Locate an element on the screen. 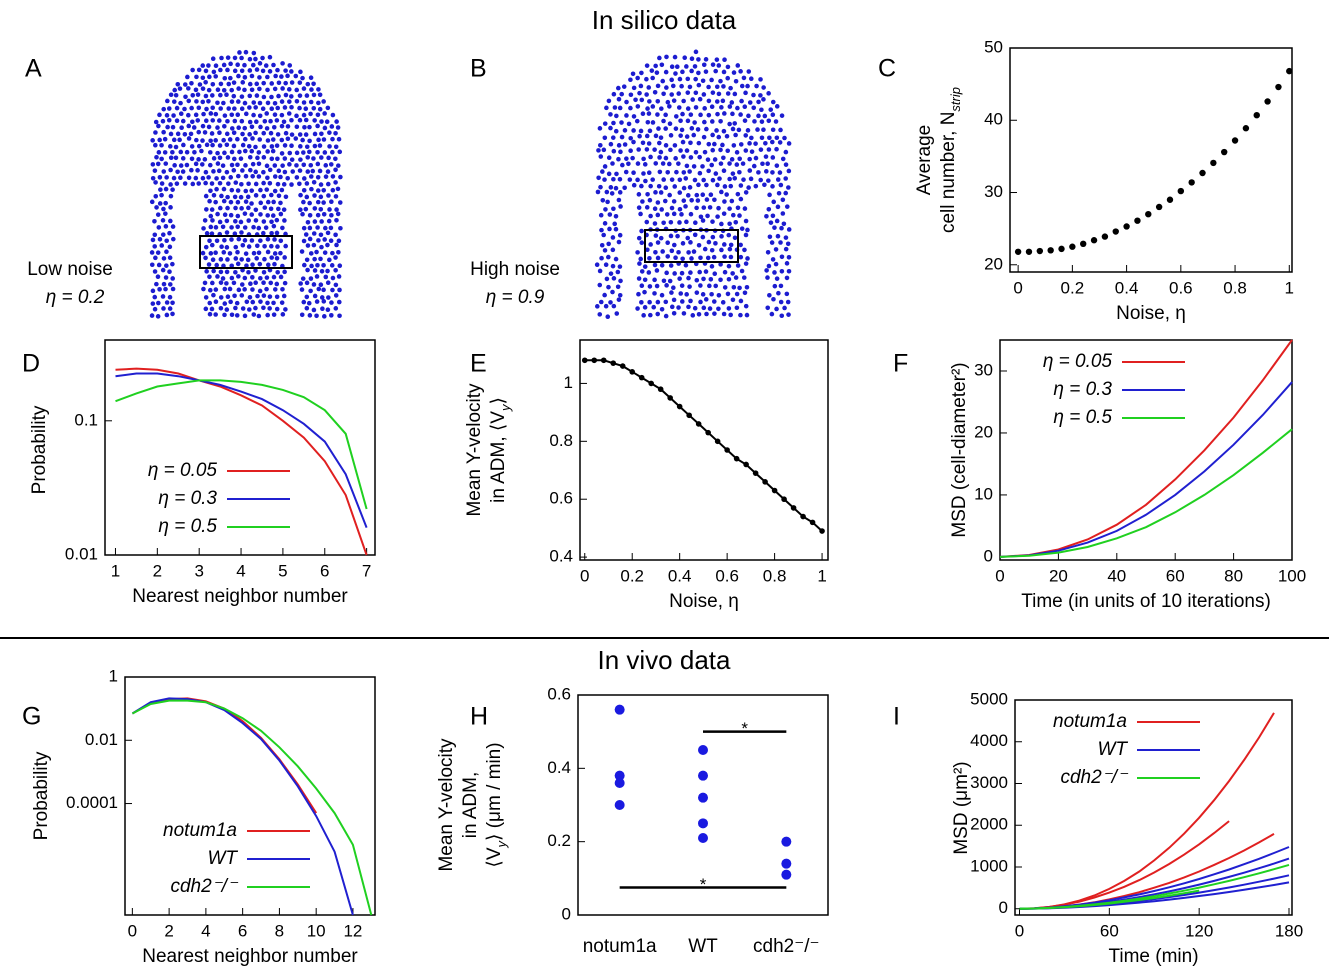  x-tick-label: cdh2⁻/⁻ is located at coordinates (786, 946).